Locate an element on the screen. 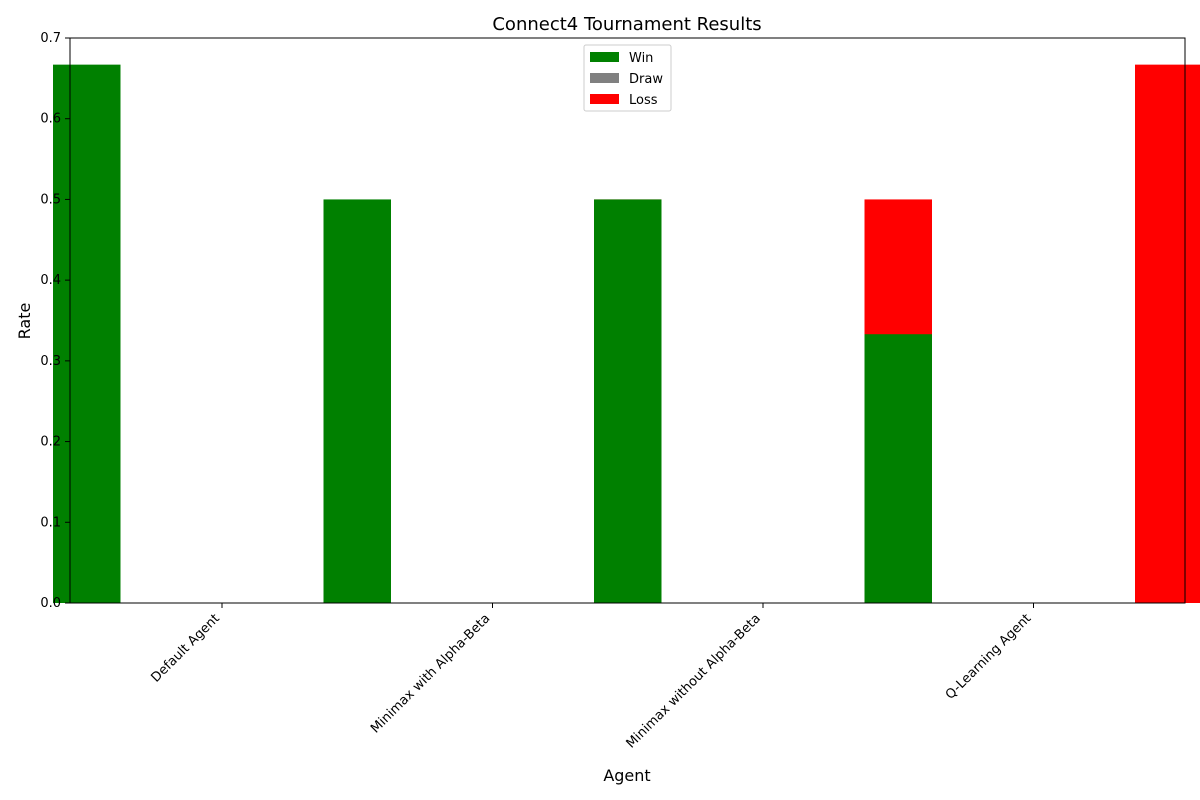  legend-swatch-draw is located at coordinates (604, 78).